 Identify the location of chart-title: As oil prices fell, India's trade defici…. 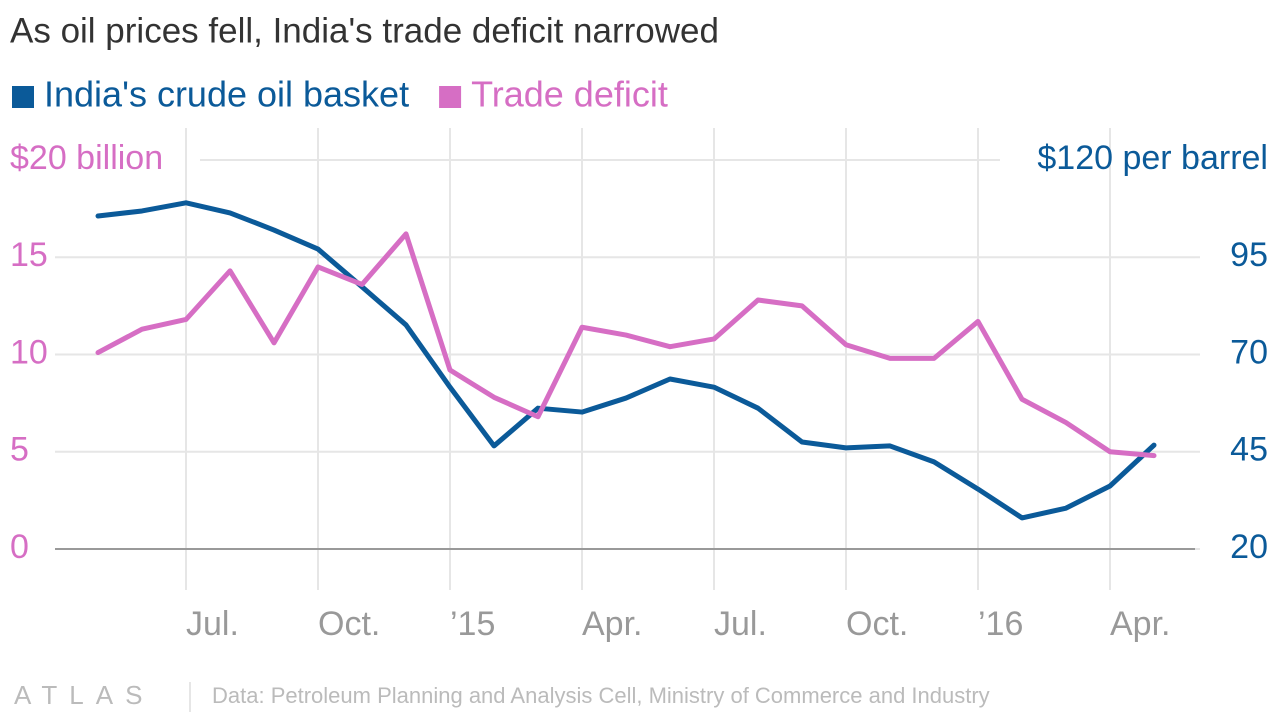
(364, 30).